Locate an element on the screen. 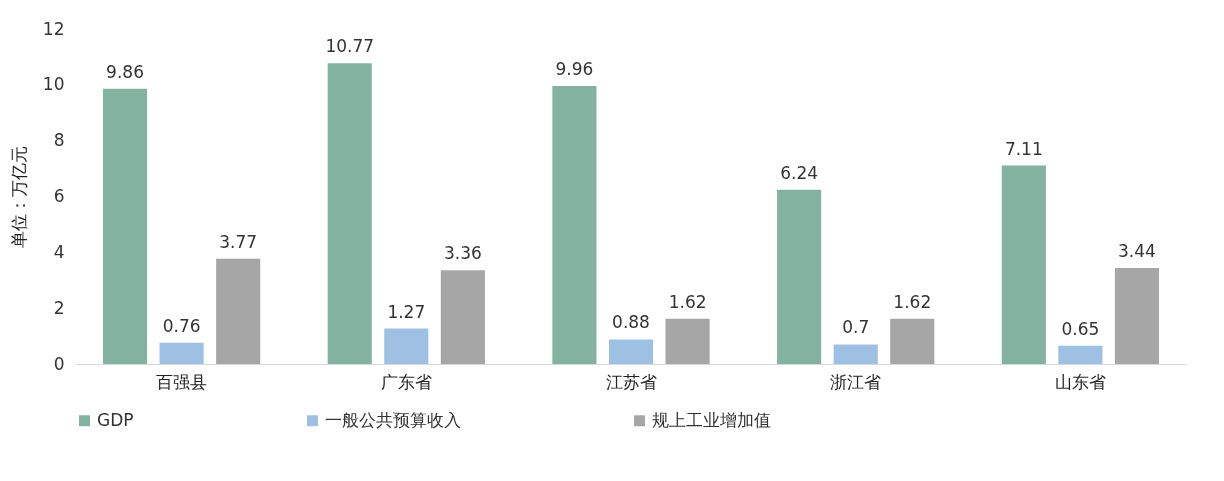 Image resolution: width=1224 pixels, height=481 pixels. data-label: 9.96 is located at coordinates (574, 68).